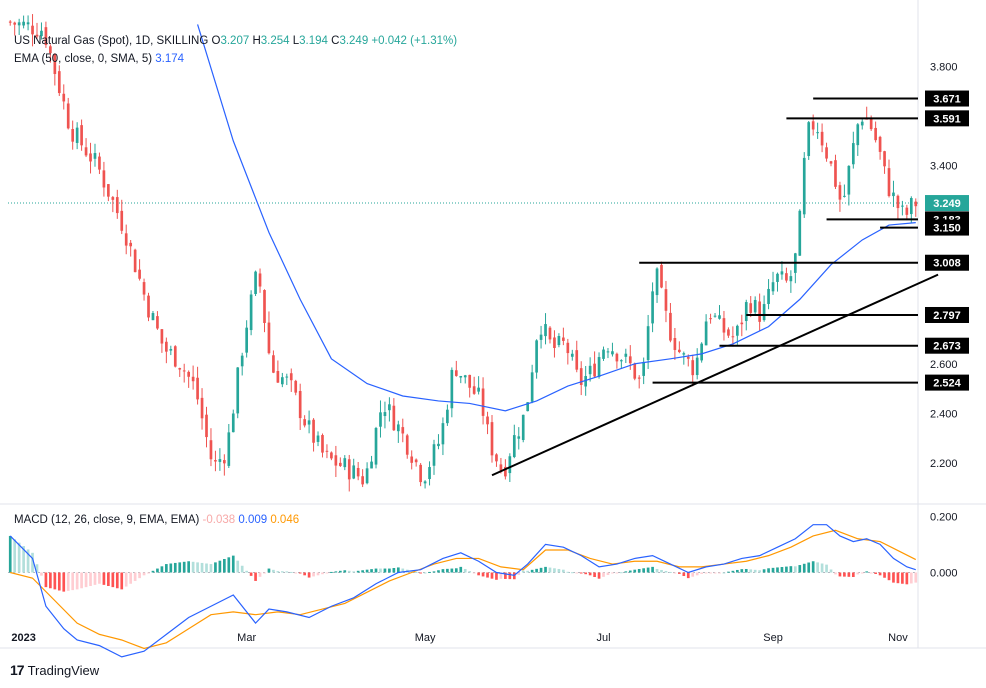 The image size is (986, 688). Describe the element at coordinates (54, 670) in the screenshot. I see `tradingview-brand: 17 TradingView` at that location.